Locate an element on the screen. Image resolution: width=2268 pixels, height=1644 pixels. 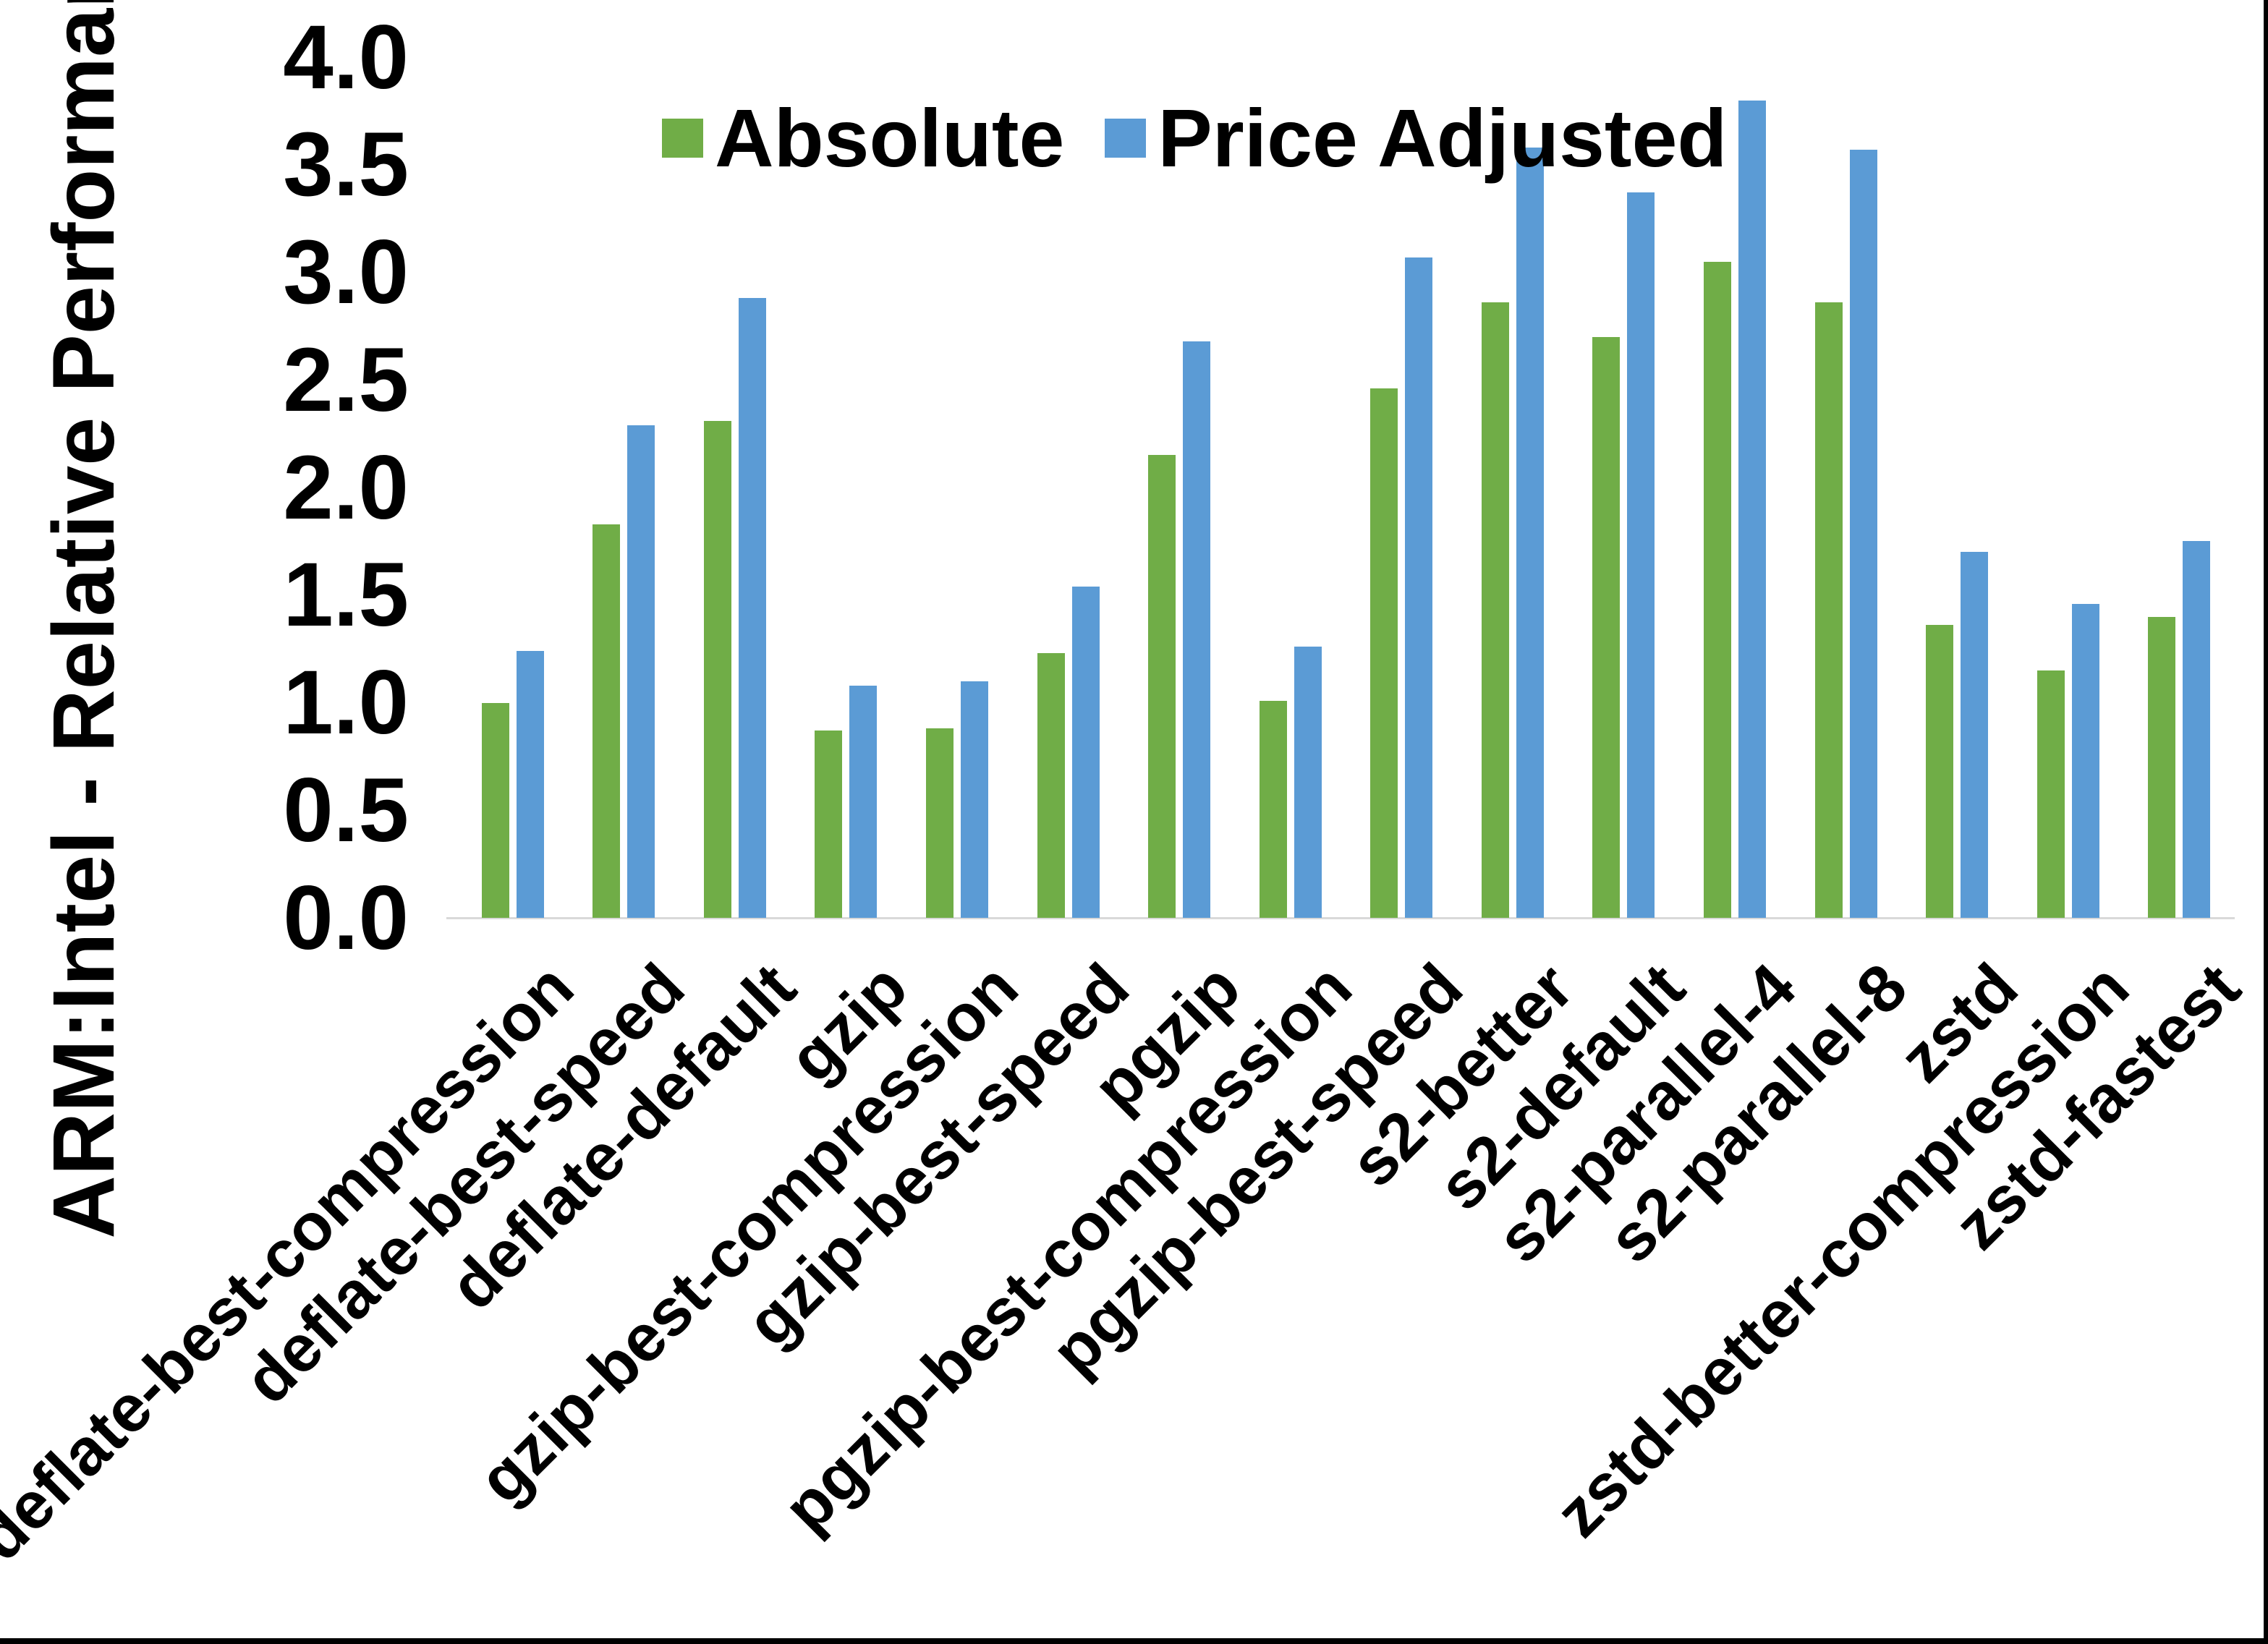
legend-item: Price Adjusted is located at coordinates (1416, 138).